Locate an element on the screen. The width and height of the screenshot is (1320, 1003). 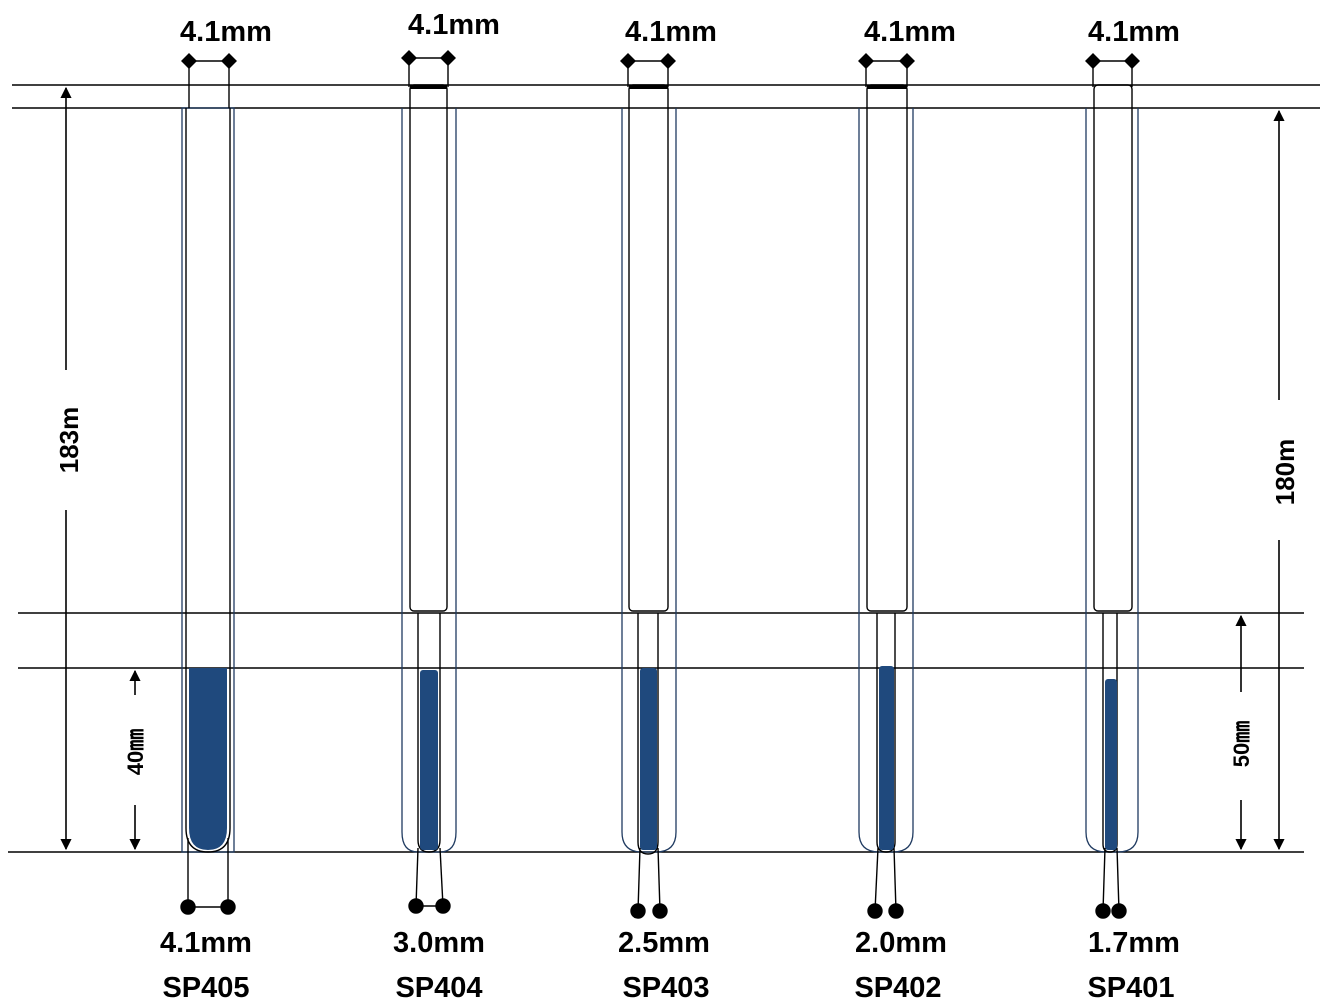
part-number-sp401: SP401 is located at coordinates (1130, 987).